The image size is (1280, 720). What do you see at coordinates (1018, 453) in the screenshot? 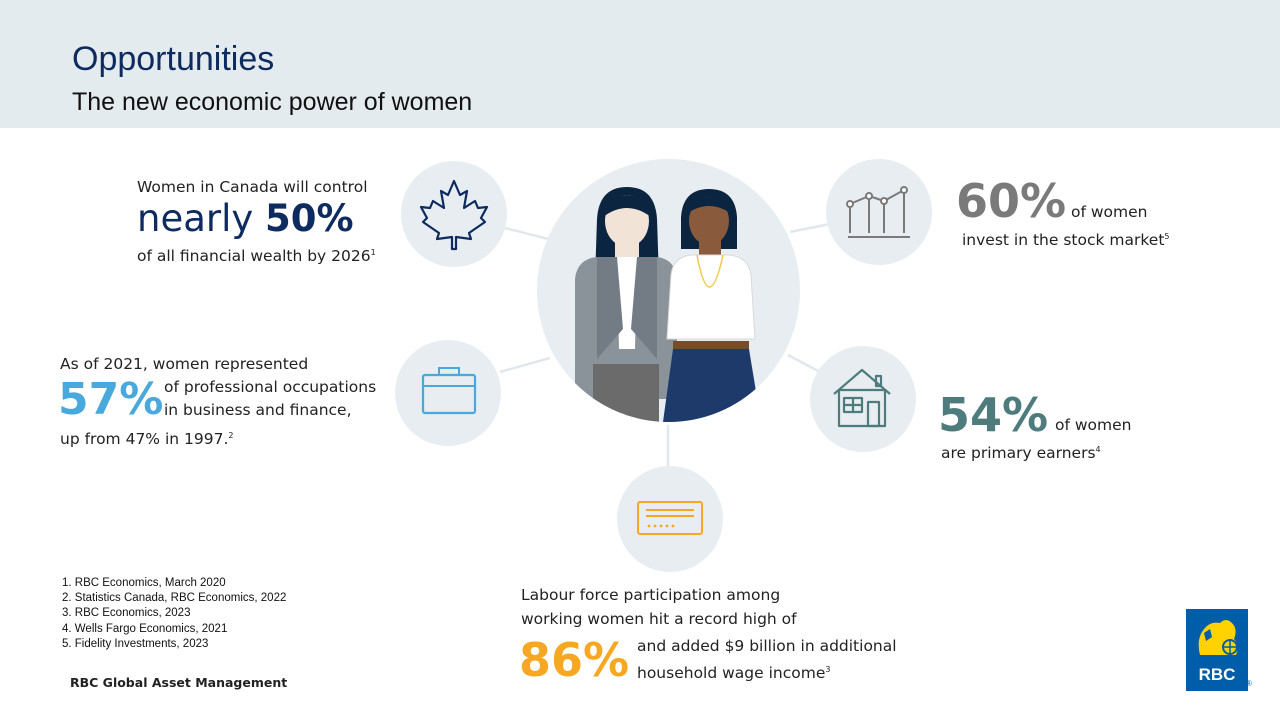
I see `earners-line2-text: are primary earners` at bounding box center [1018, 453].